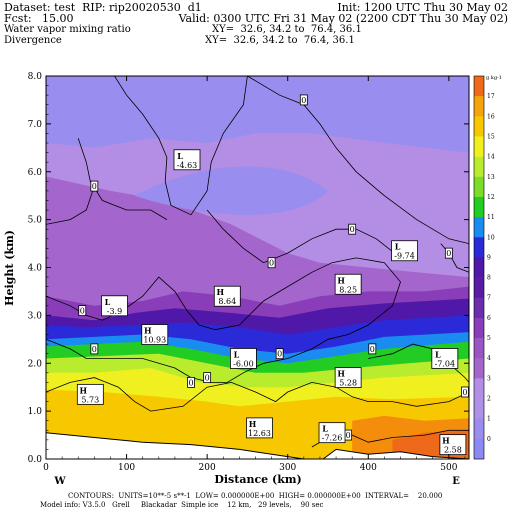 Image resolution: width=512 pixels, height=512 pixels. I want to click on extremum-kind-0: L, so click(180, 156).